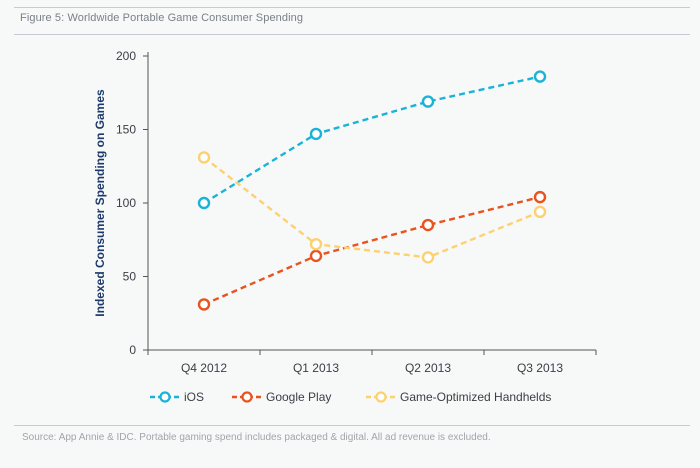  What do you see at coordinates (540, 368) in the screenshot?
I see `x-tick-label: Q3 2013` at bounding box center [540, 368].